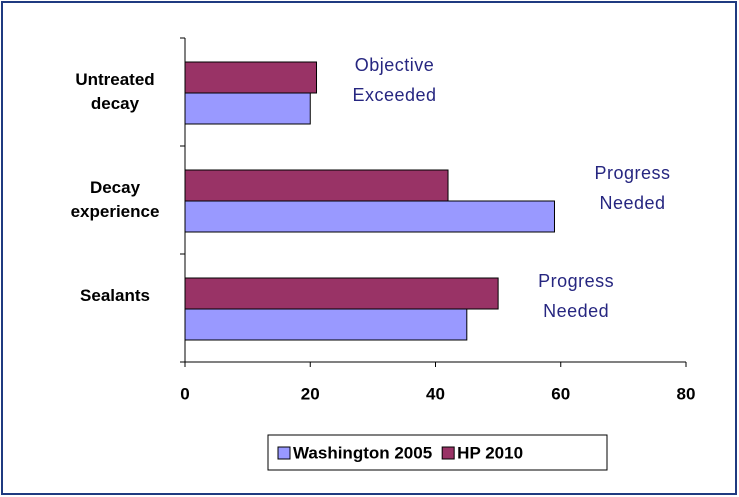 The height and width of the screenshot is (497, 739). Describe the element at coordinates (310, 393) in the screenshot. I see `x-tick-label: 20` at that location.